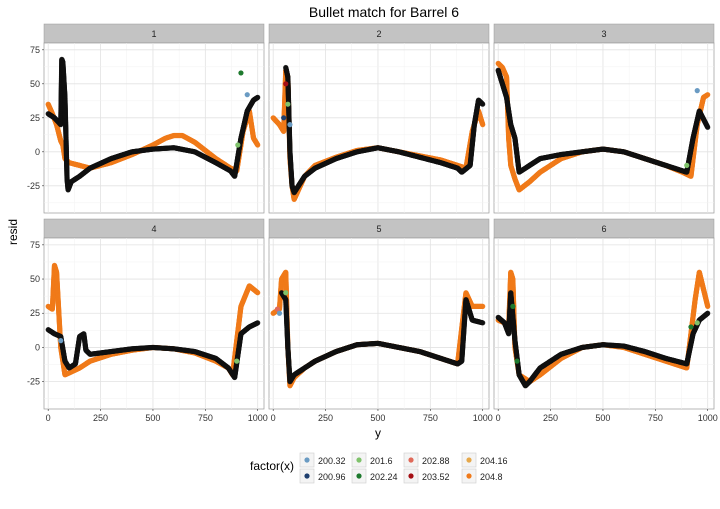  I want to click on facet-panel-3: 3, so click(604, 118).